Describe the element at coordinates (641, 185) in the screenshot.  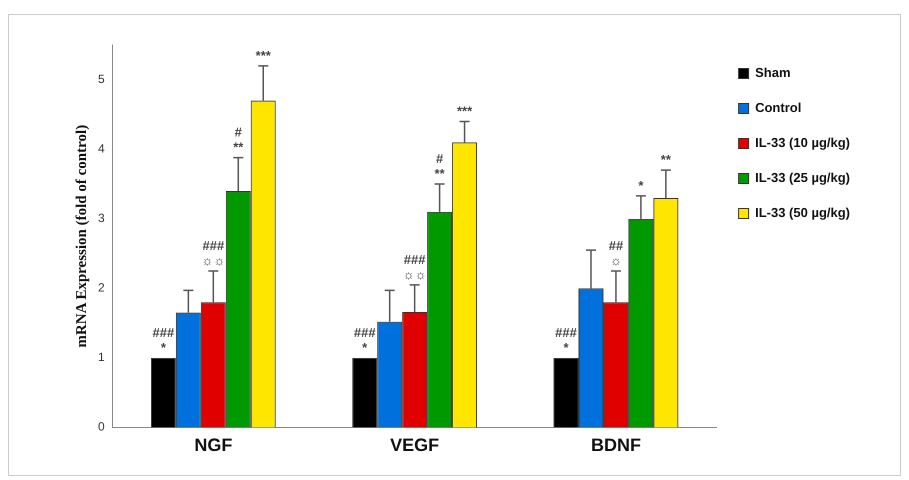
I see `data-label: *` at that location.